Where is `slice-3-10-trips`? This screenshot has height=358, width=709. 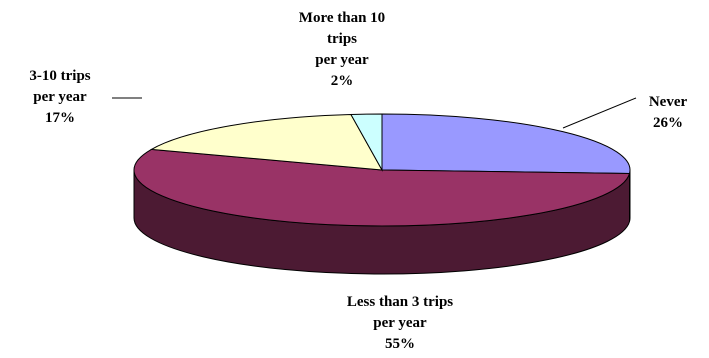 slice-3-10-trips is located at coordinates (266, 142).